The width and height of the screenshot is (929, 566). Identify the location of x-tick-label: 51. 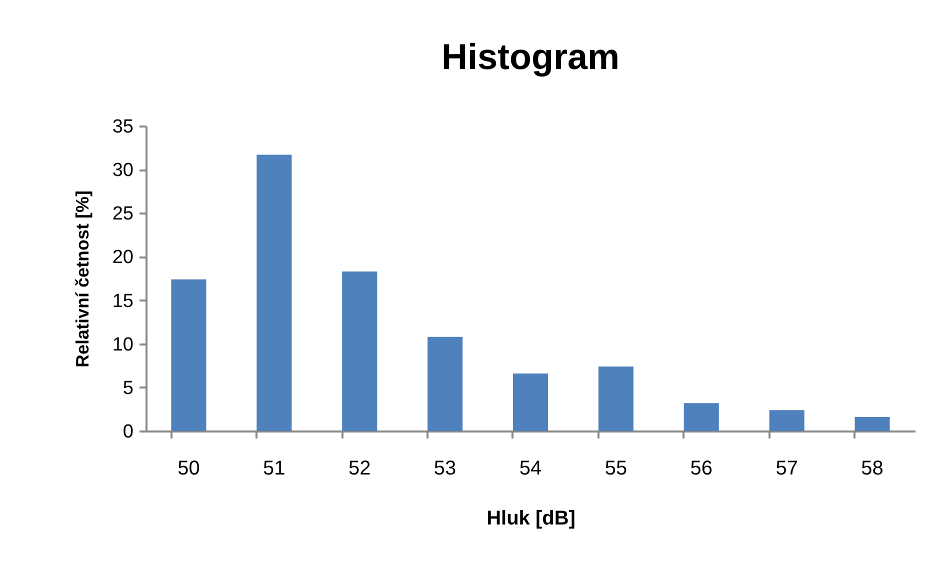
(274, 469).